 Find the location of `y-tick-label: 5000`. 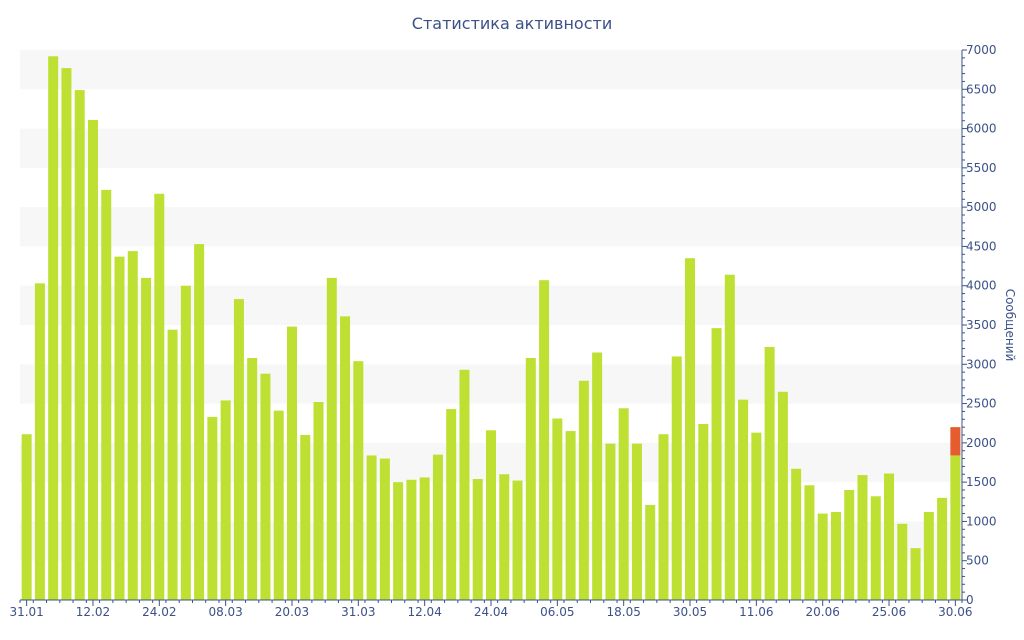

y-tick-label: 5000 is located at coordinates (981, 207).